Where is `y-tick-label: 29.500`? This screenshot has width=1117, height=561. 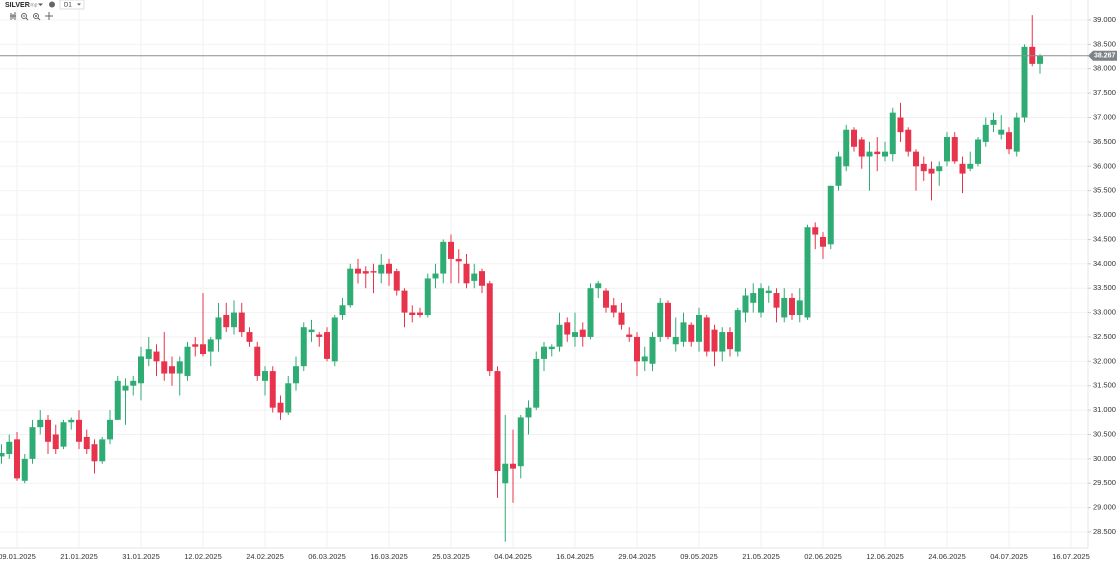 y-tick-label: 29.500 is located at coordinates (1104, 482).